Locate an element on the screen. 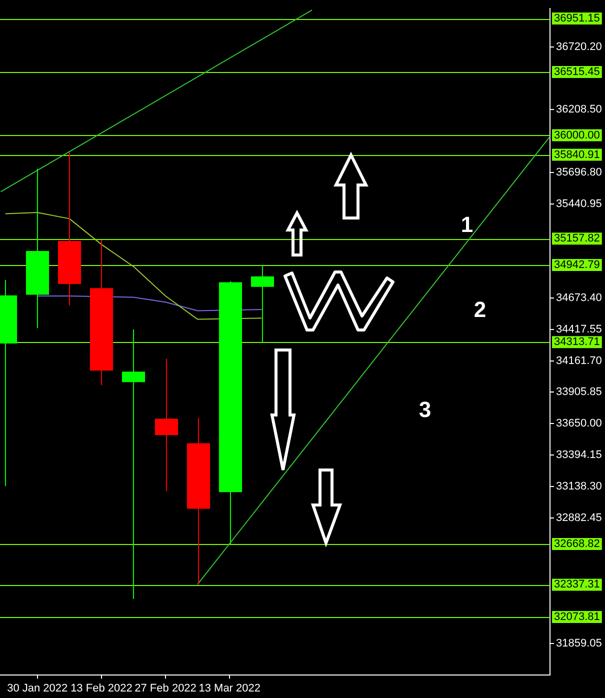 The image size is (605, 698). x-tick-label: 13 Feb 2022 is located at coordinates (101, 688).